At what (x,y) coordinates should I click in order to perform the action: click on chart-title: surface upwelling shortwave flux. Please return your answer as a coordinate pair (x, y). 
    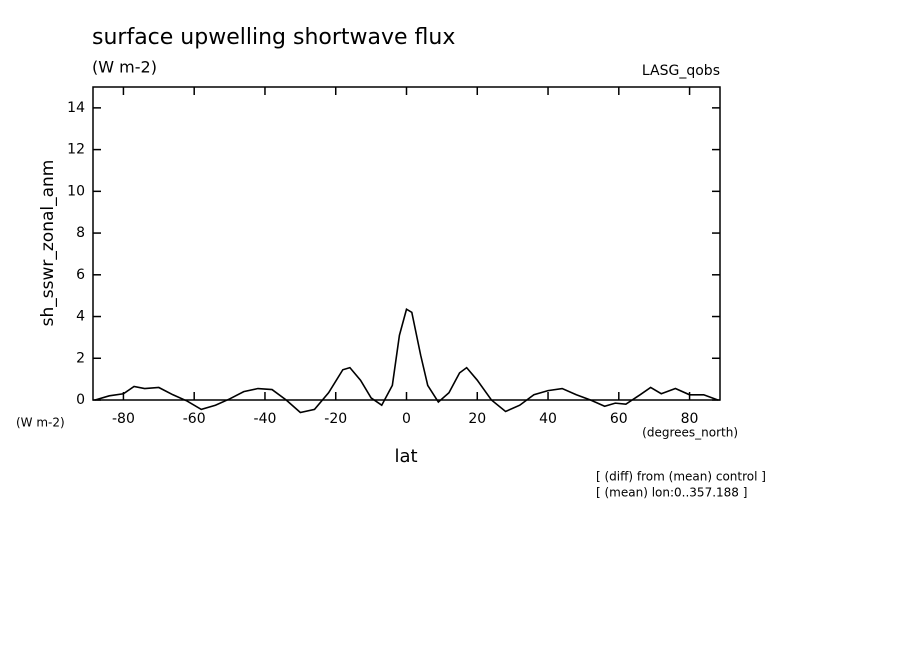
    Looking at the image, I should click on (273, 37).